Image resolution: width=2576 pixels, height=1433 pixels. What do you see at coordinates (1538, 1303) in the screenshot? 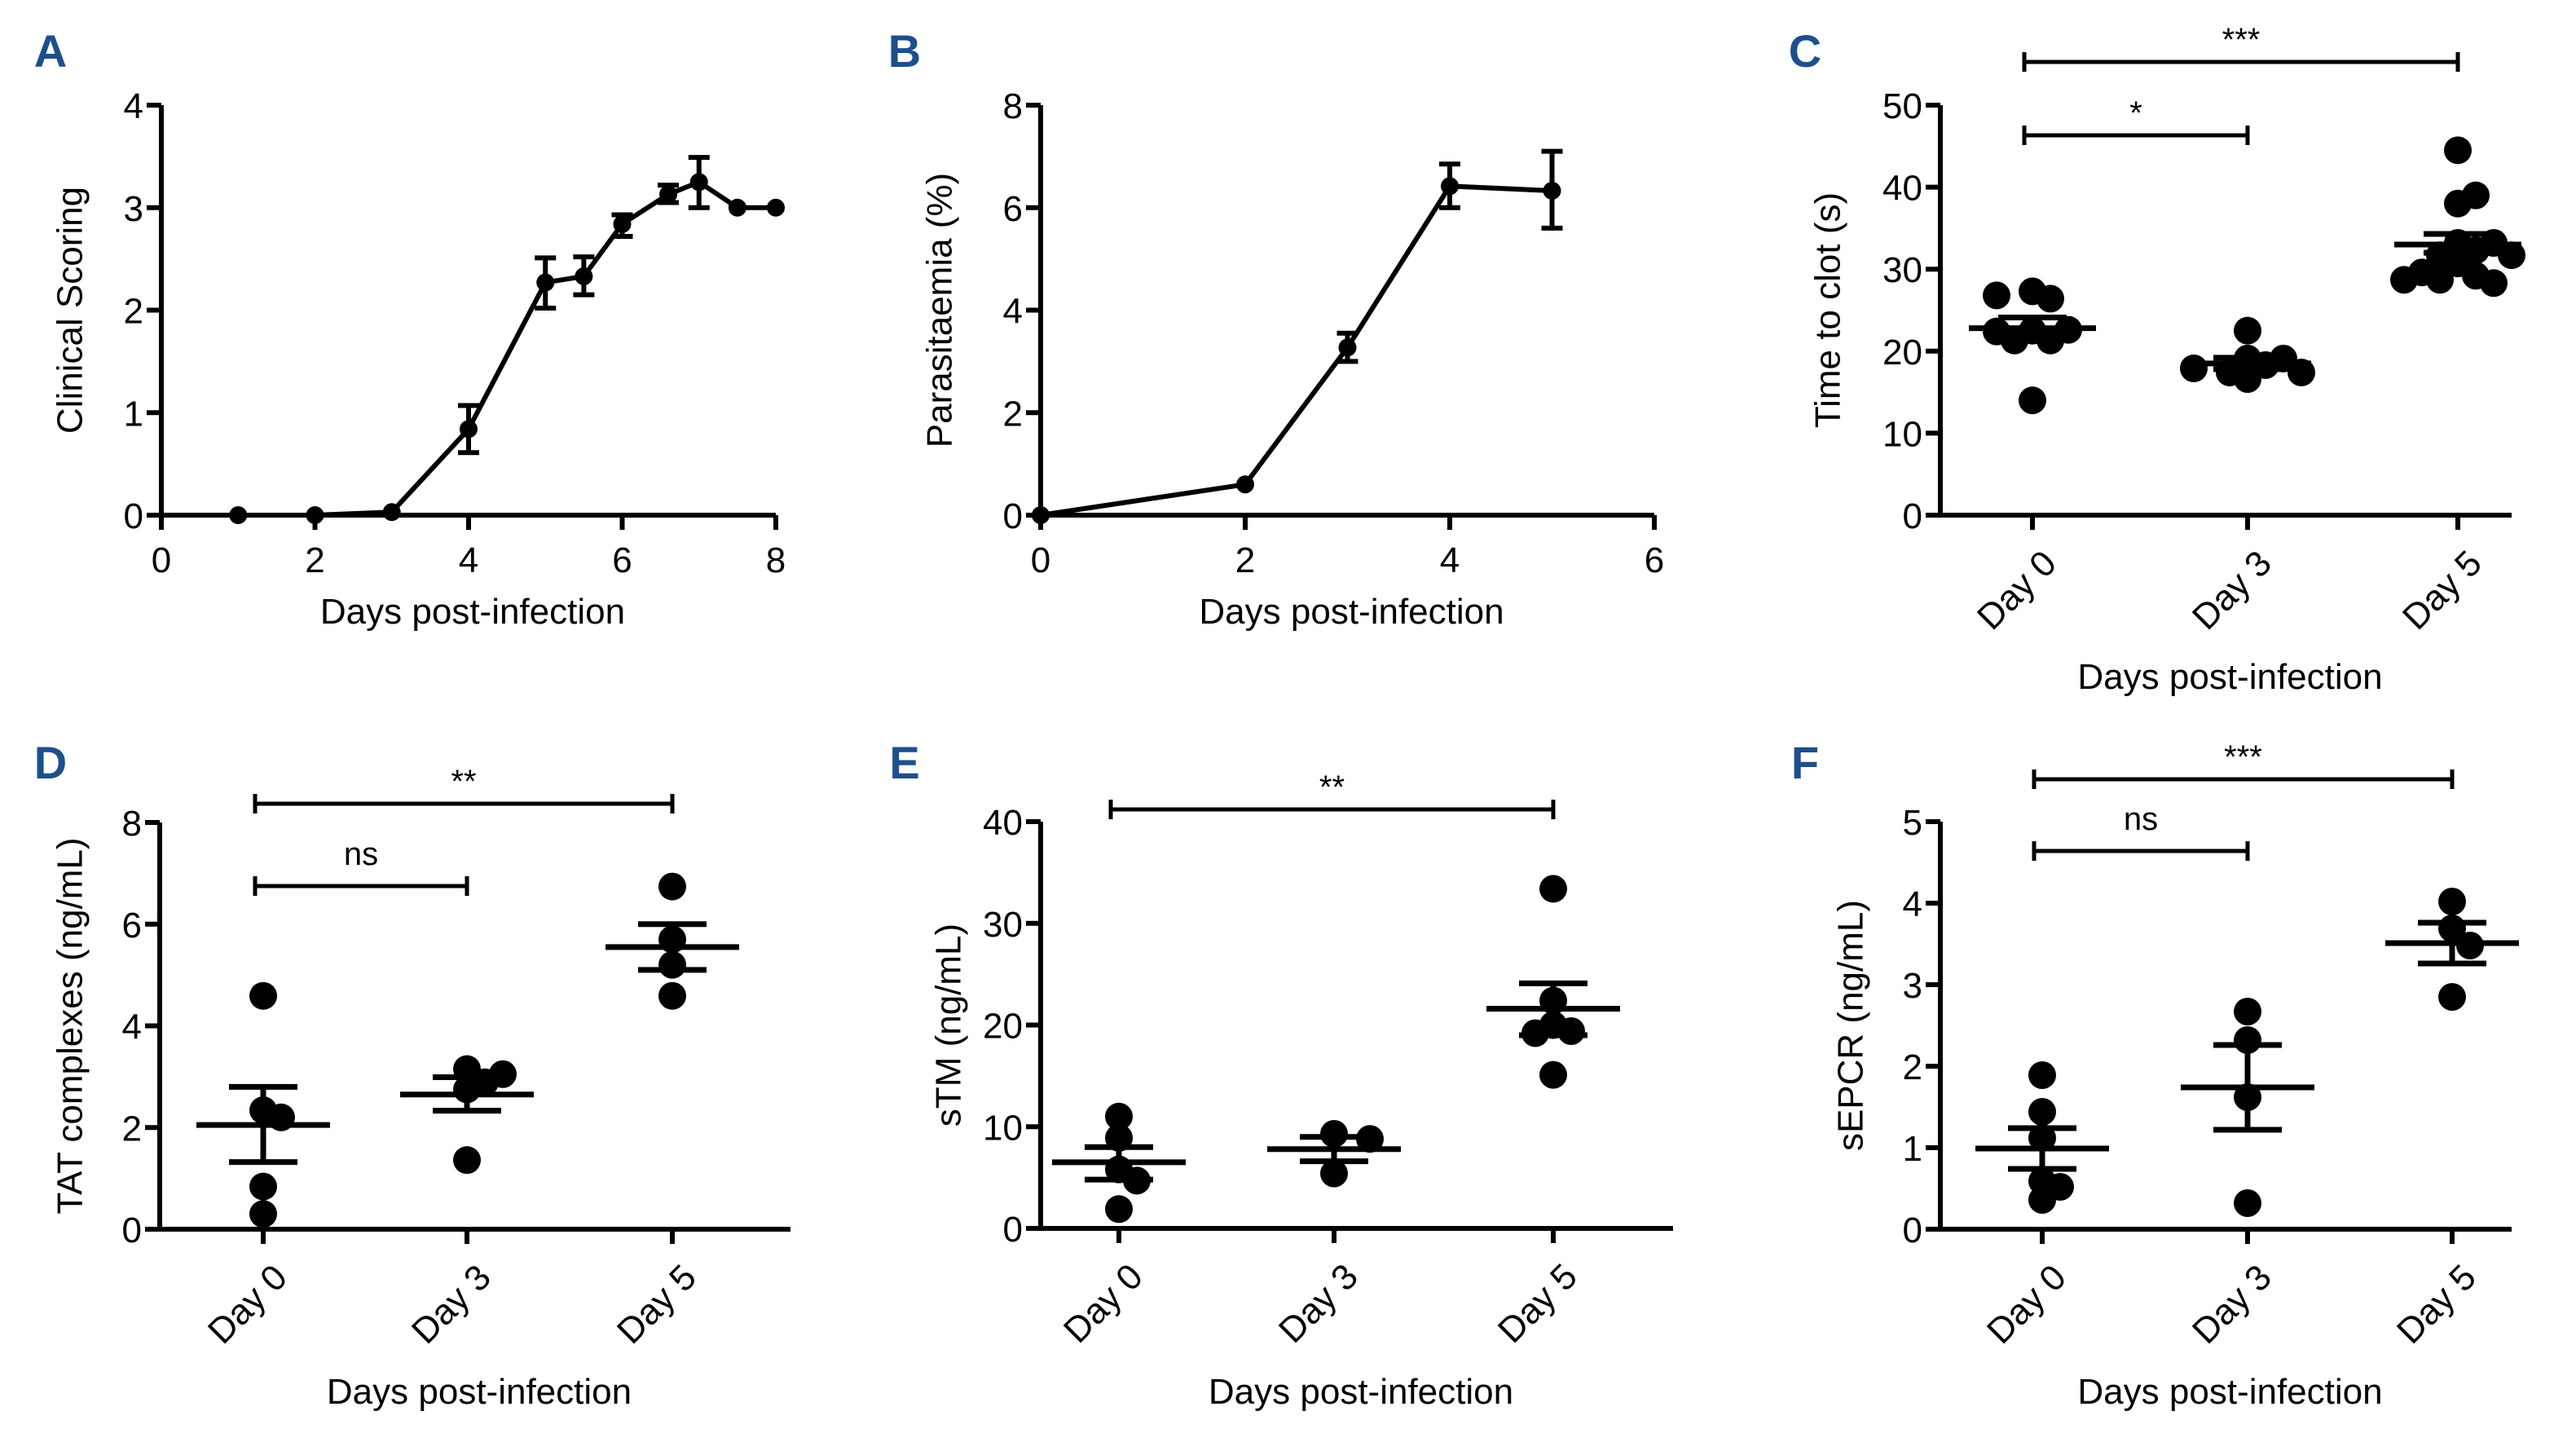
I see `x-tick-label: Day 5` at bounding box center [1538, 1303].